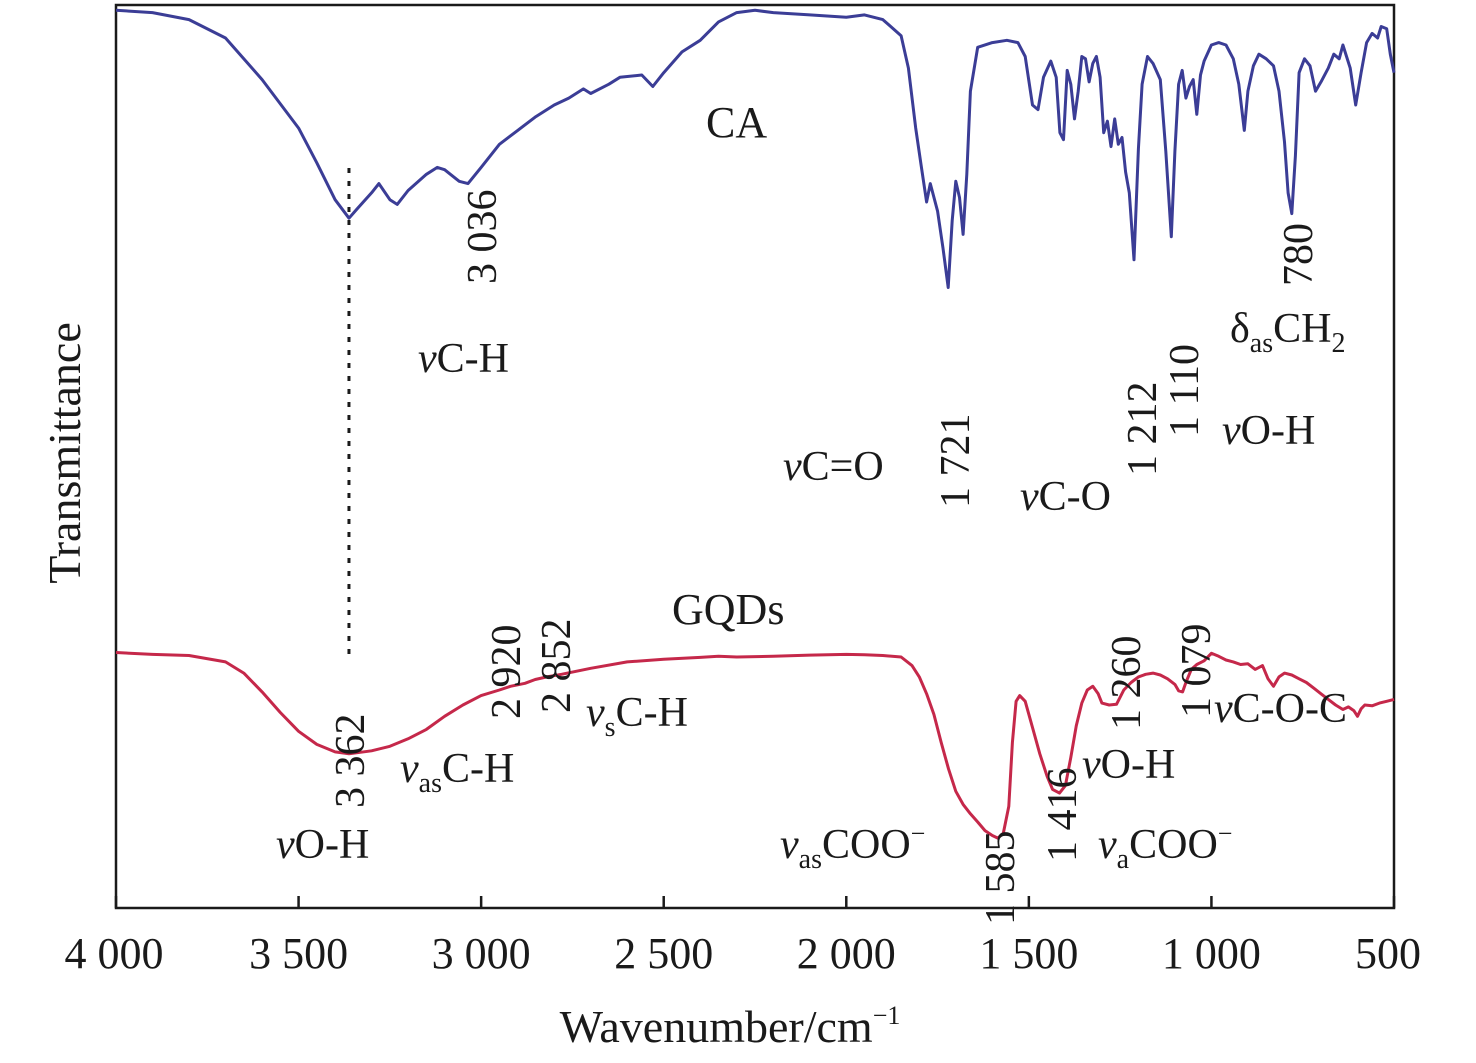 The height and width of the screenshot is (1063, 1476). I want to click on x-tick-label: 1 000, so click(1211, 953).